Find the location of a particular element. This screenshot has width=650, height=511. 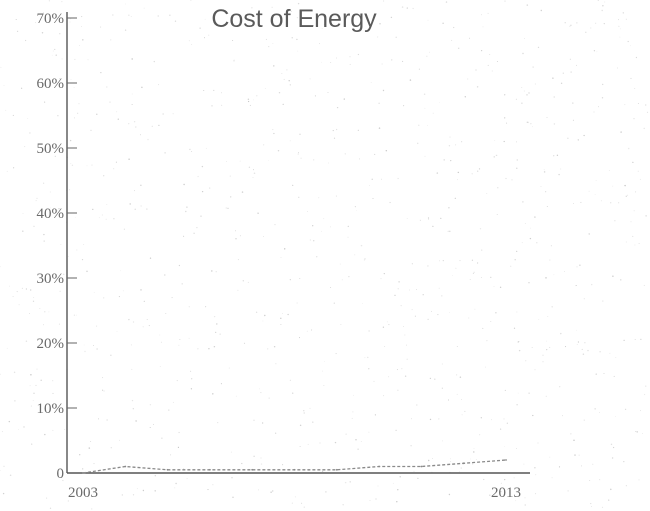

y-tick-label: 50% is located at coordinates (51, 149).